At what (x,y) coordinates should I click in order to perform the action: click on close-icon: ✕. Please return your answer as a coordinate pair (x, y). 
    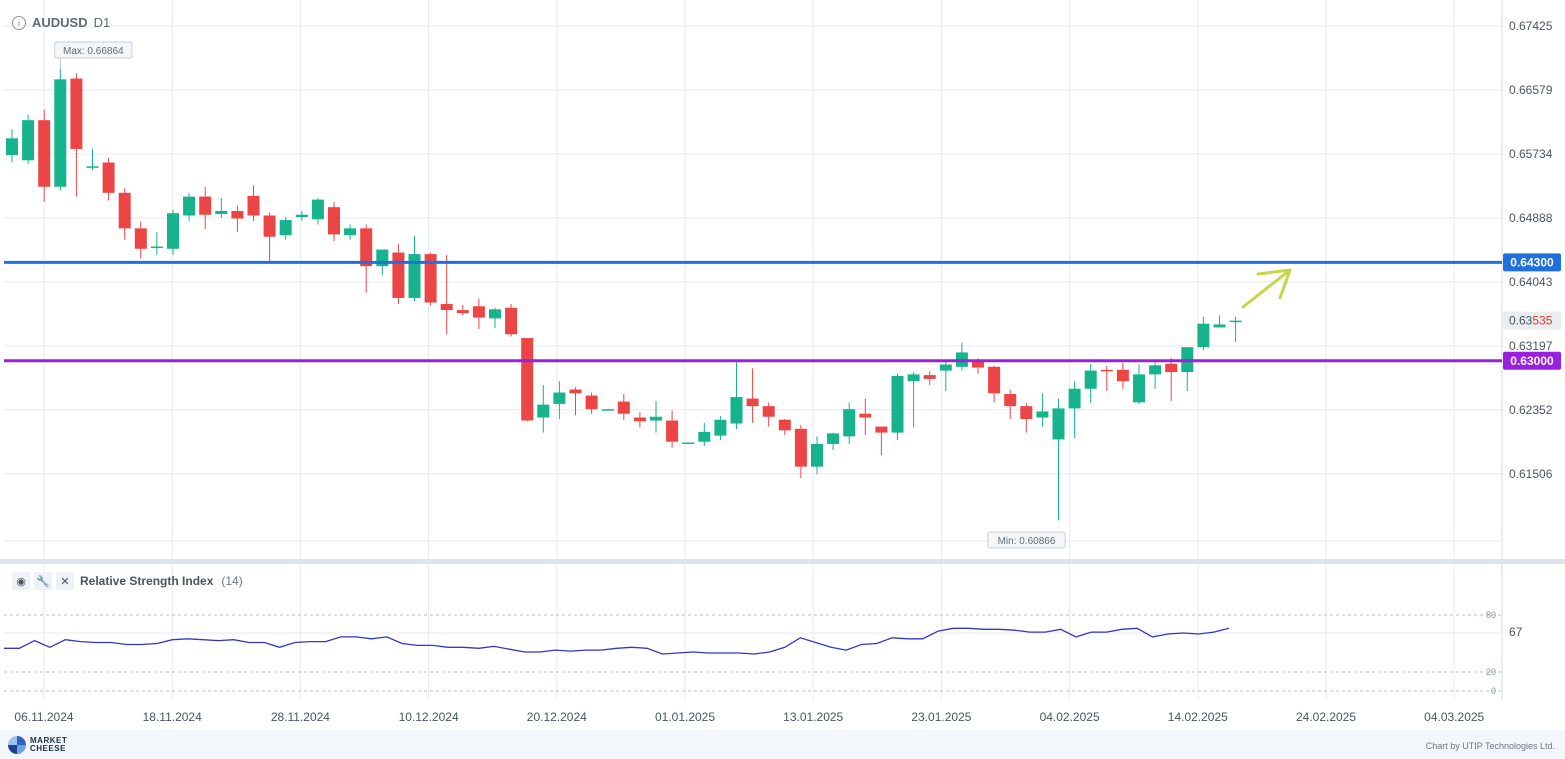
    Looking at the image, I should click on (65, 581).